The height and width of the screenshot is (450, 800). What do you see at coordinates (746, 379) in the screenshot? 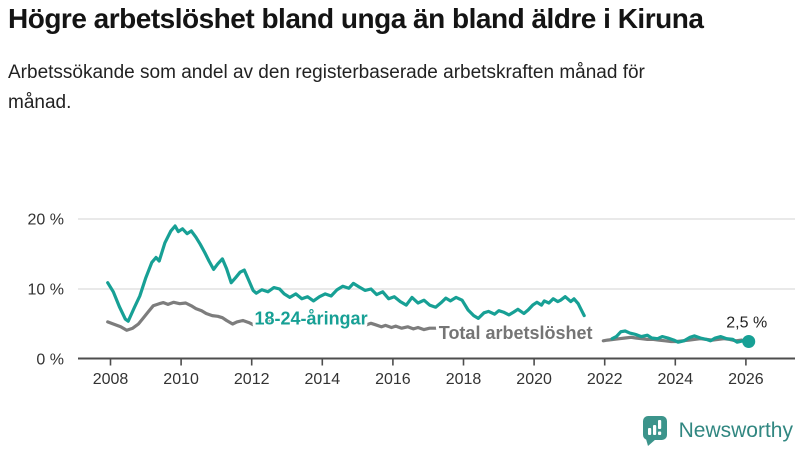
I see `x-tick-label: 2026` at bounding box center [746, 379].